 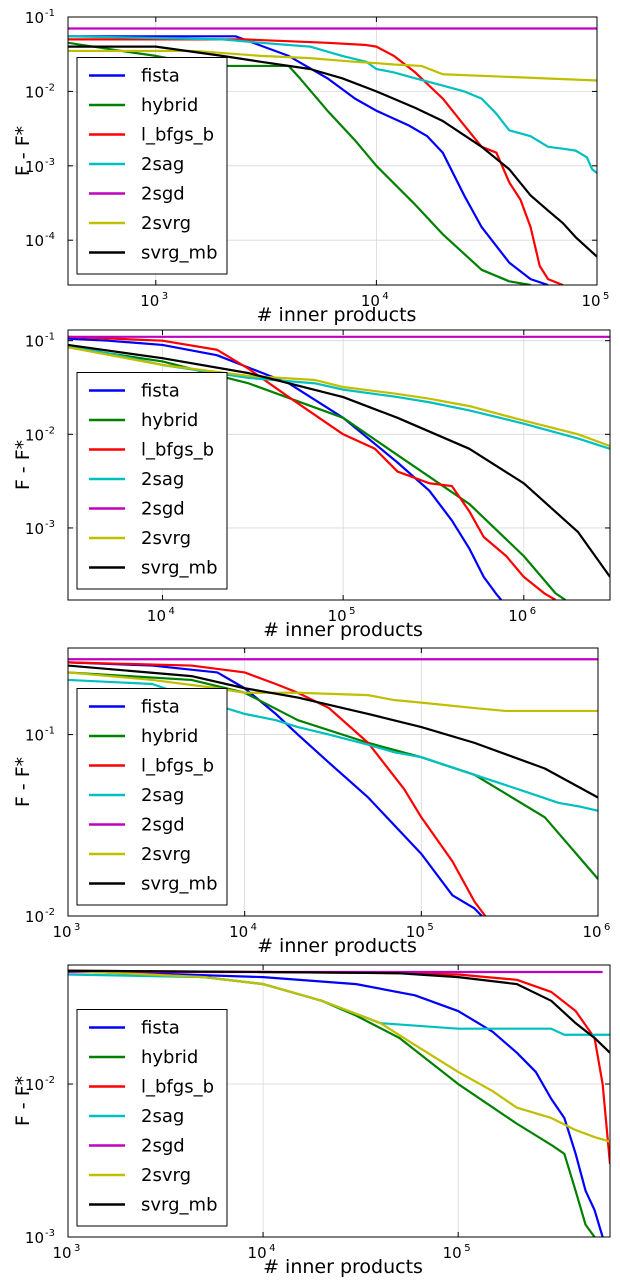 What do you see at coordinates (332, 104) in the screenshot?
I see `series-line-2sag` at bounding box center [332, 104].